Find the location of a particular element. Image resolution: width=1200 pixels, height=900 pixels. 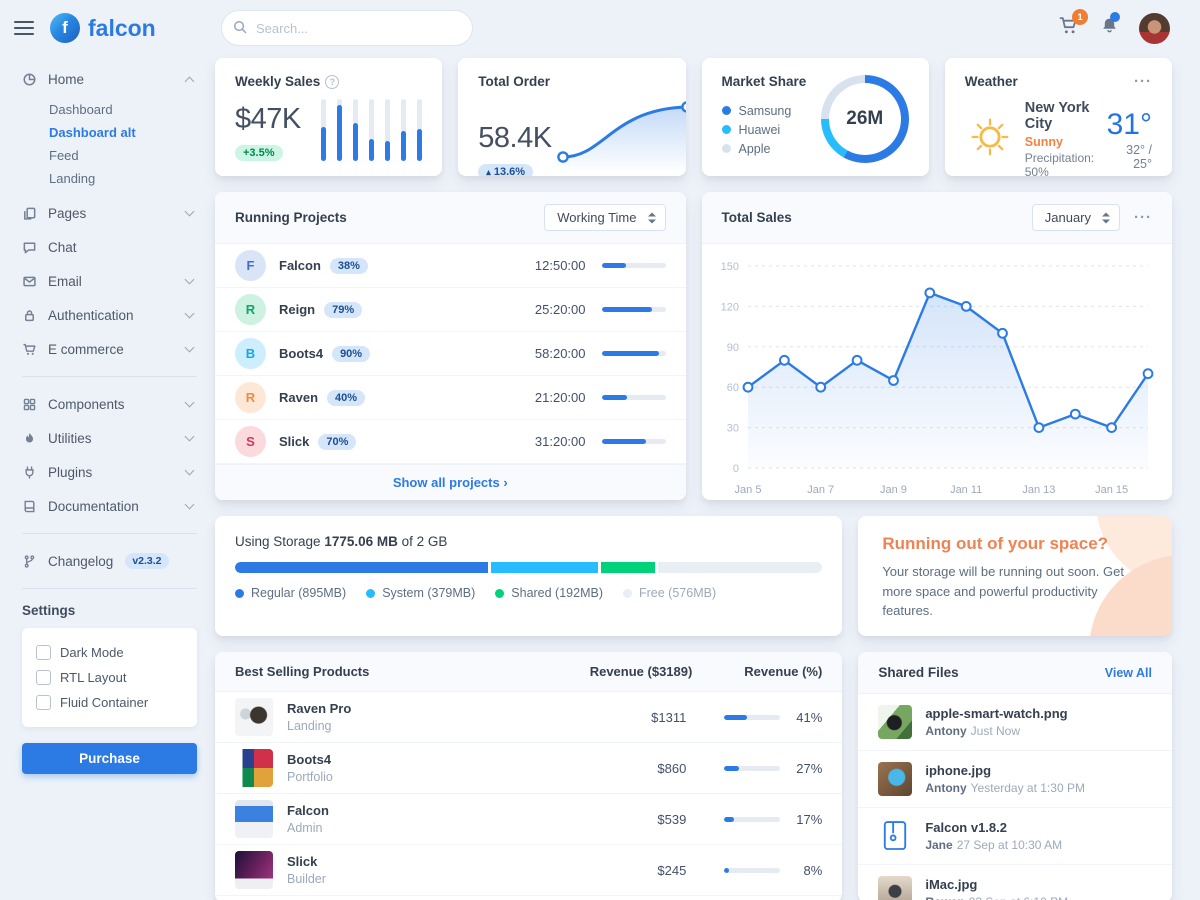

sidebar-item-utilities: Utilities is located at coordinates (109, 438).